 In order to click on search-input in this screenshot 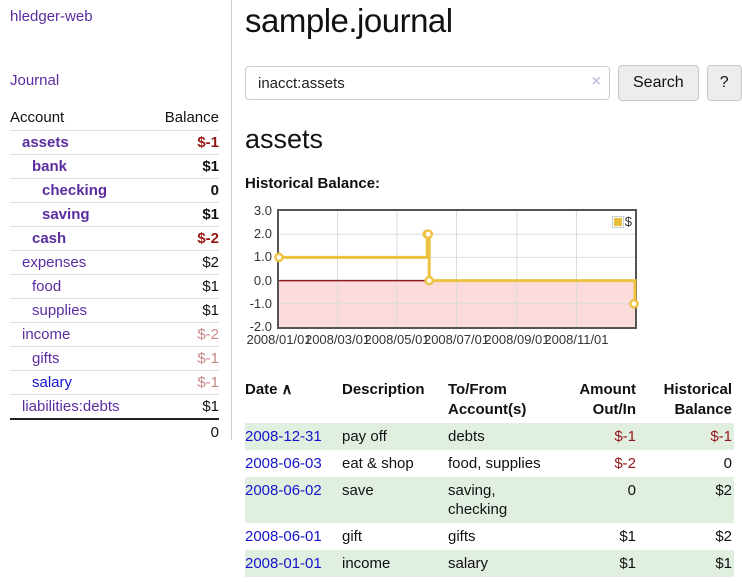, I will do `click(427, 83)`.